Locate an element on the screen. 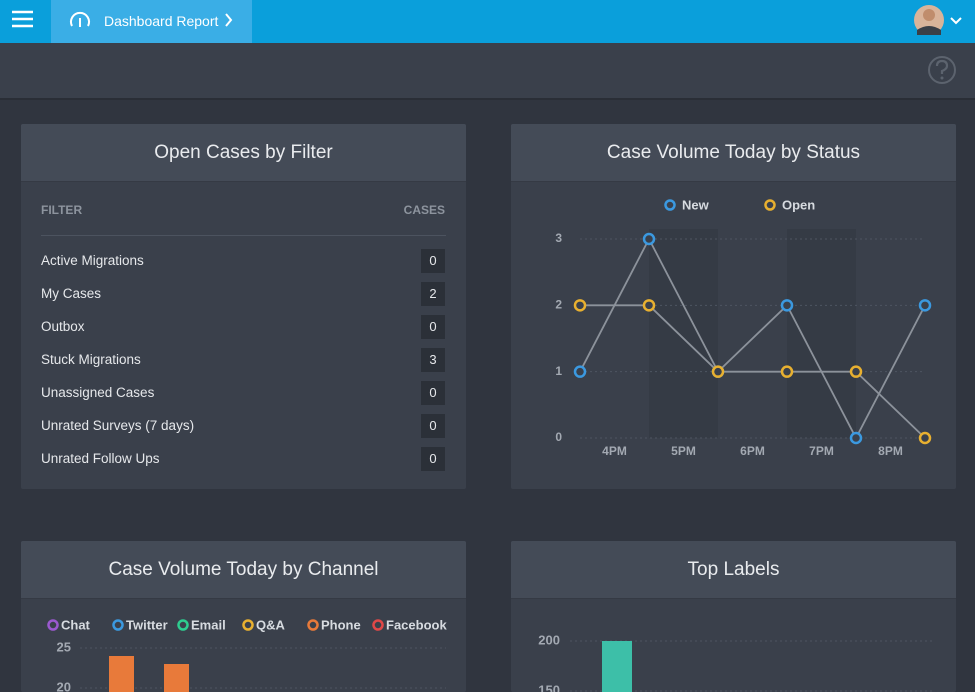 The image size is (975, 692). bar is located at coordinates (617, 666).